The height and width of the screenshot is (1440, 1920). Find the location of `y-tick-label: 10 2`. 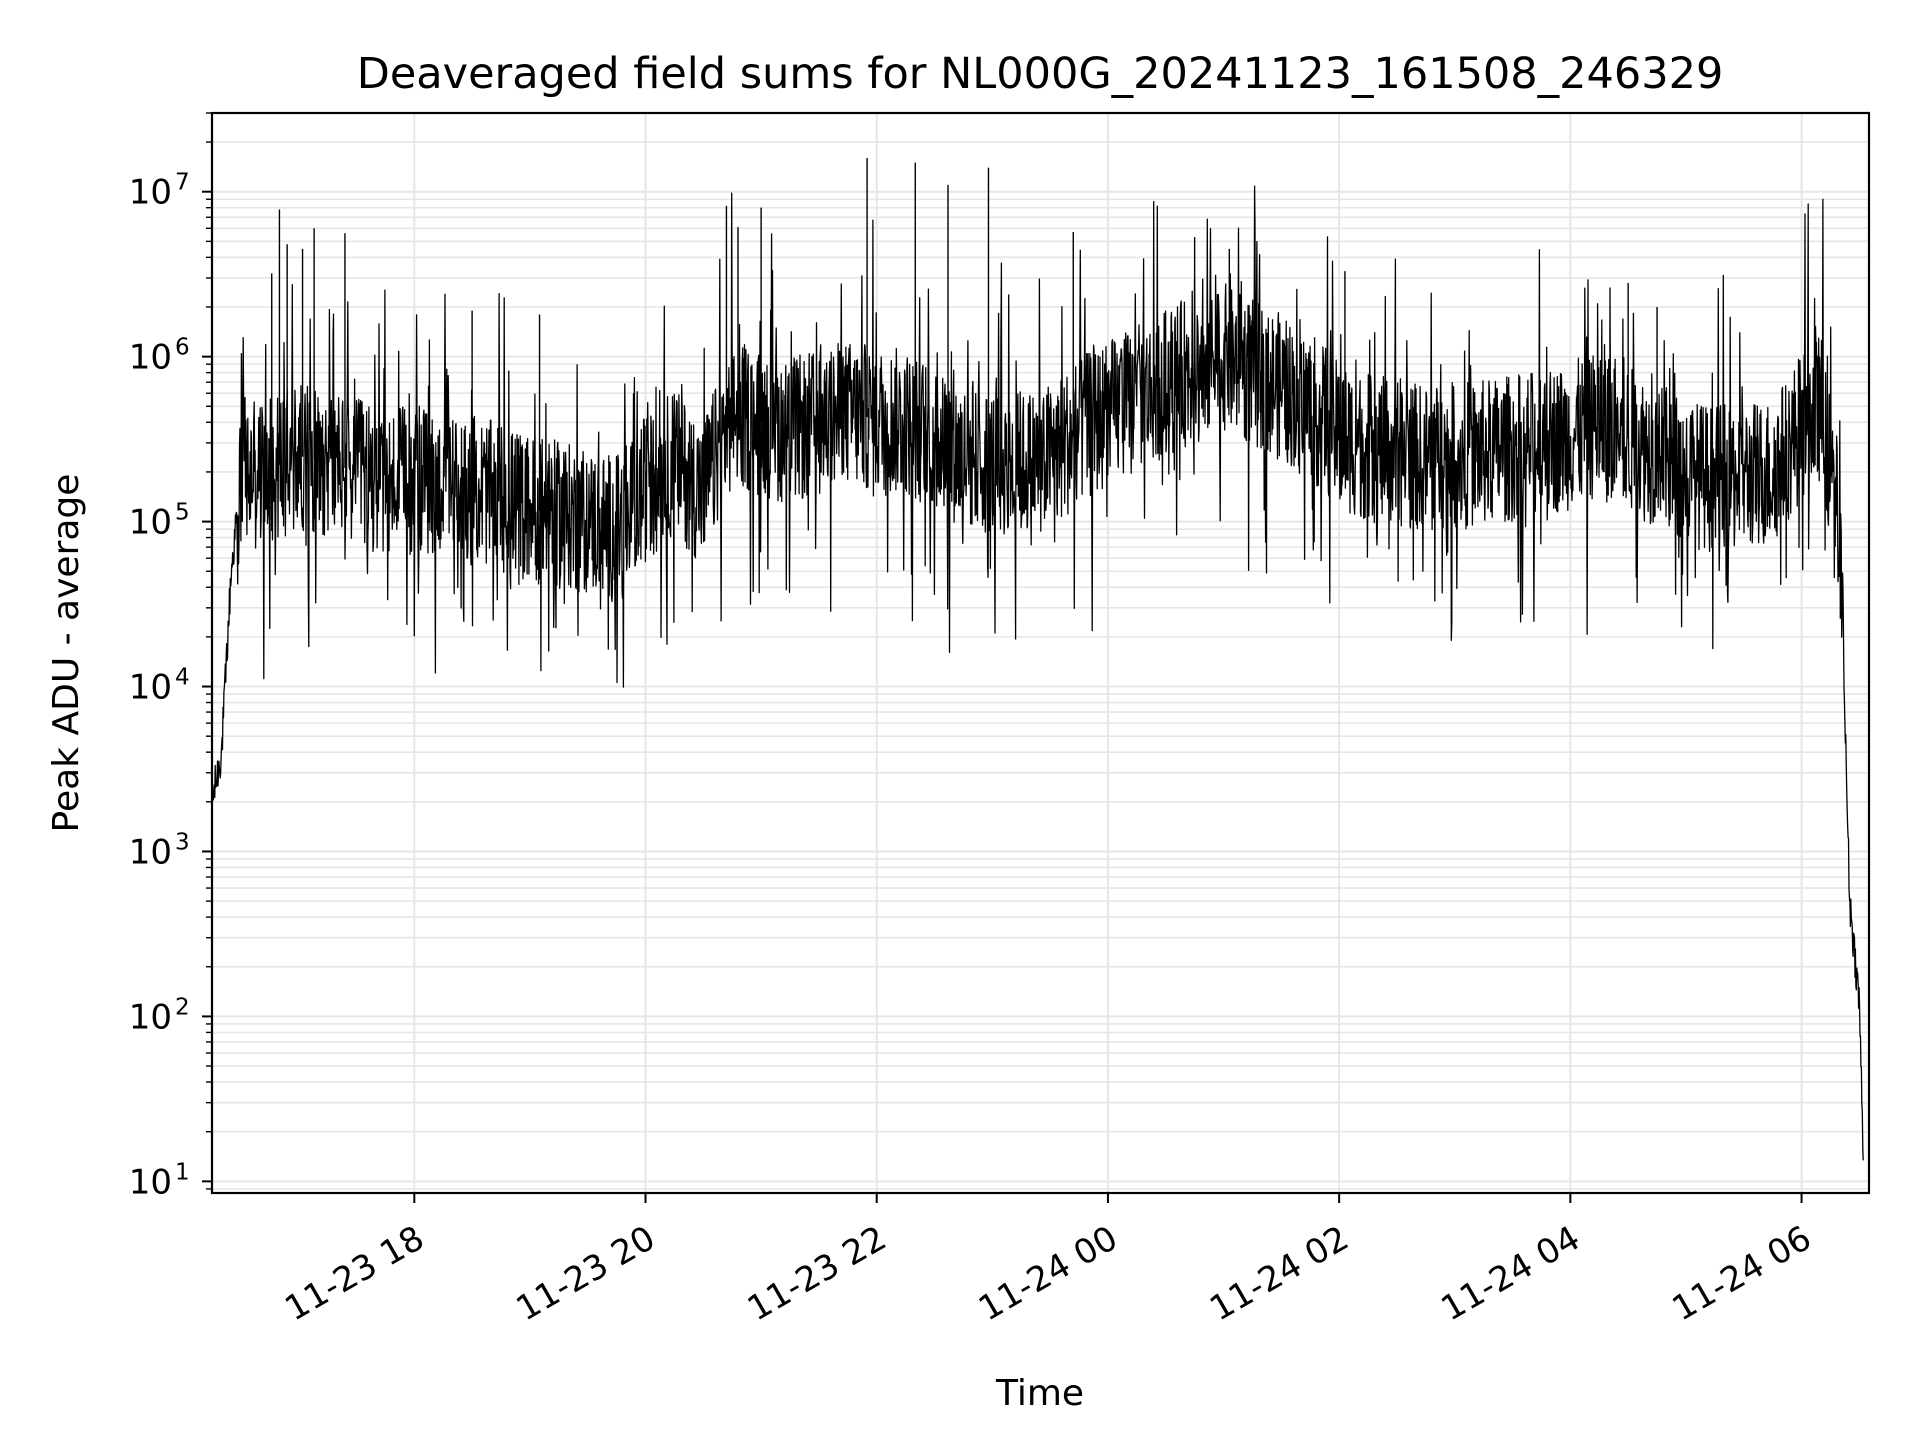

y-tick-label: 10 2 is located at coordinates (159, 1015).